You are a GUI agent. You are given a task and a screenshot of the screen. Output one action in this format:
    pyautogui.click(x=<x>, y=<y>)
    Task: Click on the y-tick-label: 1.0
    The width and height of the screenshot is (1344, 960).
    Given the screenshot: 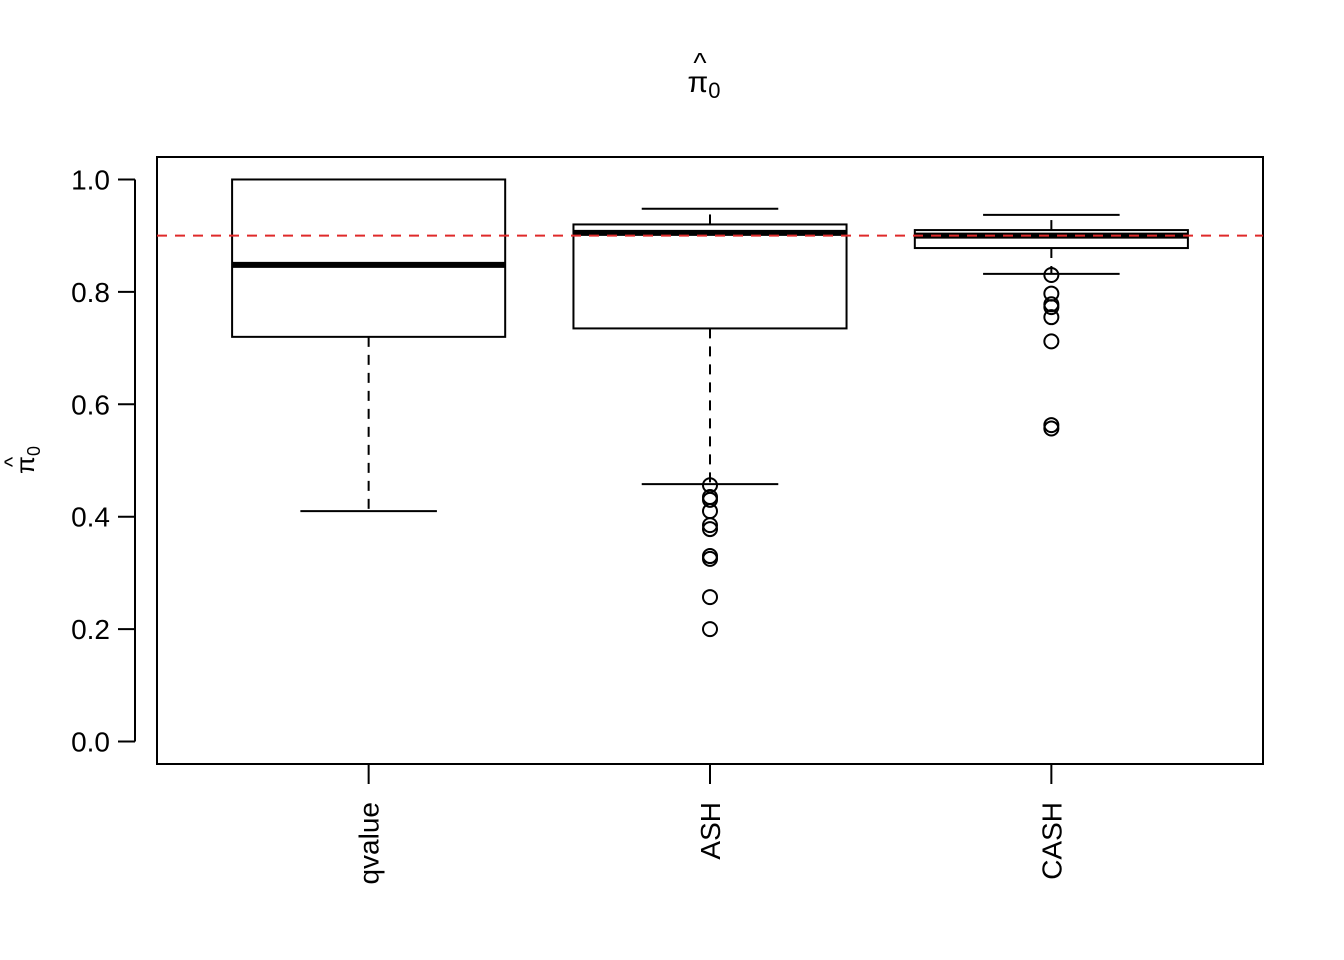 What is the action you would take?
    pyautogui.click(x=90, y=179)
    